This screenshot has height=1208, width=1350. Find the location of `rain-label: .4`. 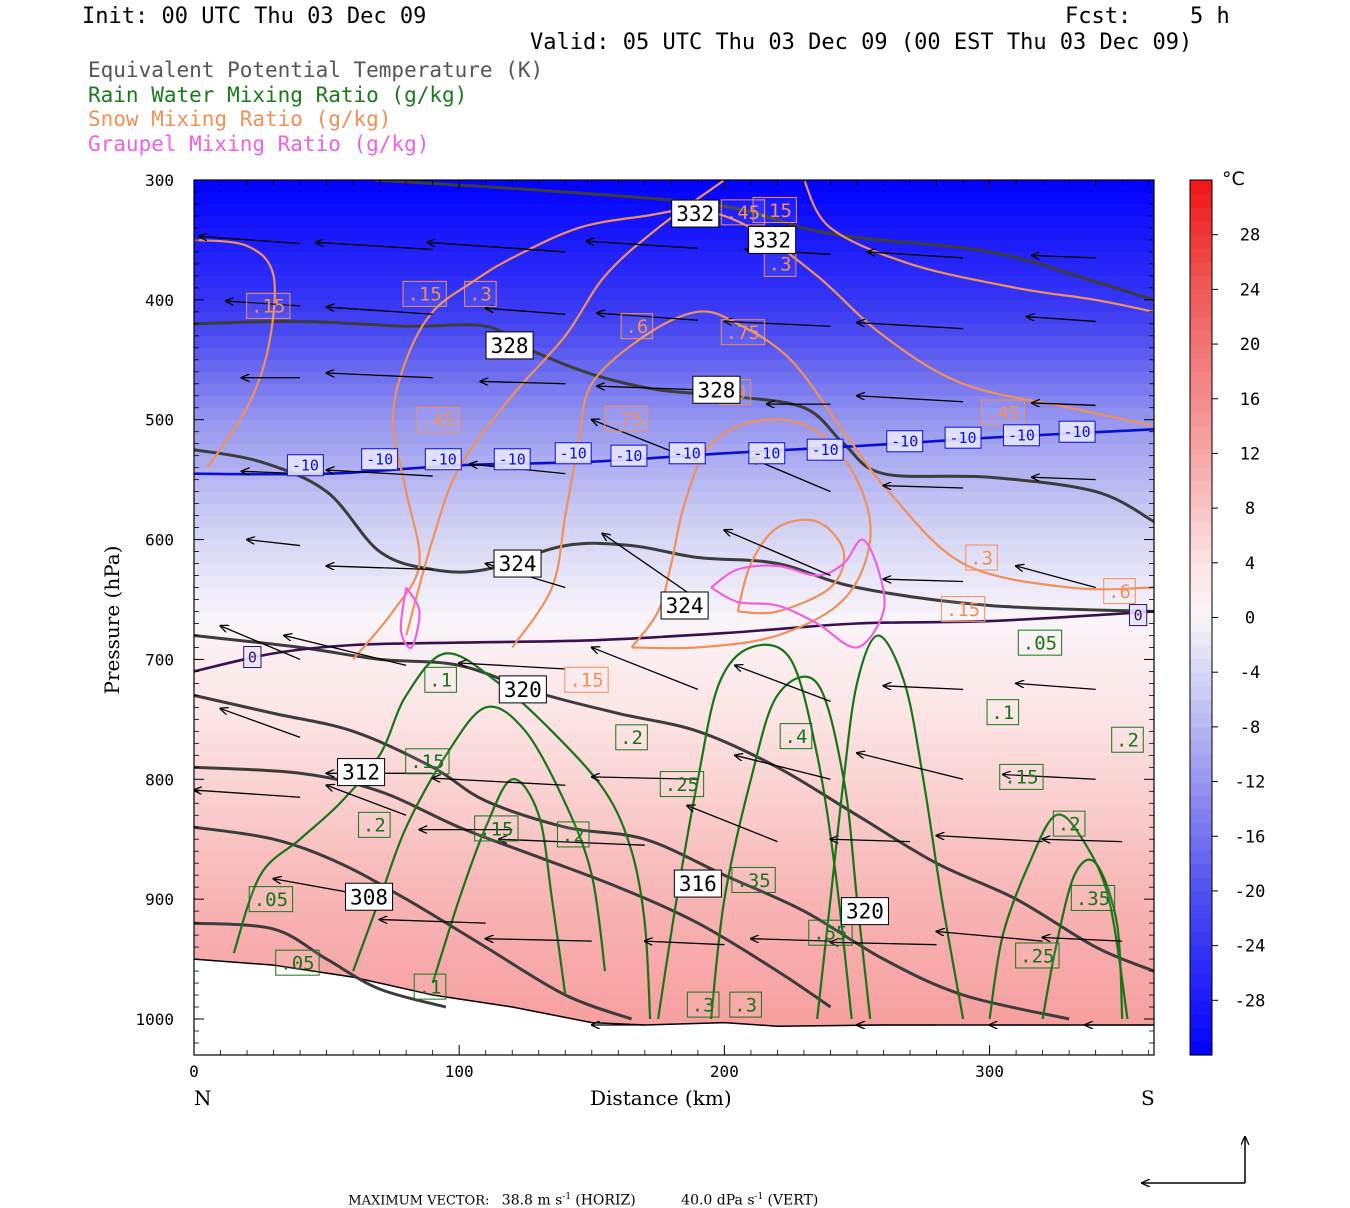

rain-label: .4 is located at coordinates (796, 736).